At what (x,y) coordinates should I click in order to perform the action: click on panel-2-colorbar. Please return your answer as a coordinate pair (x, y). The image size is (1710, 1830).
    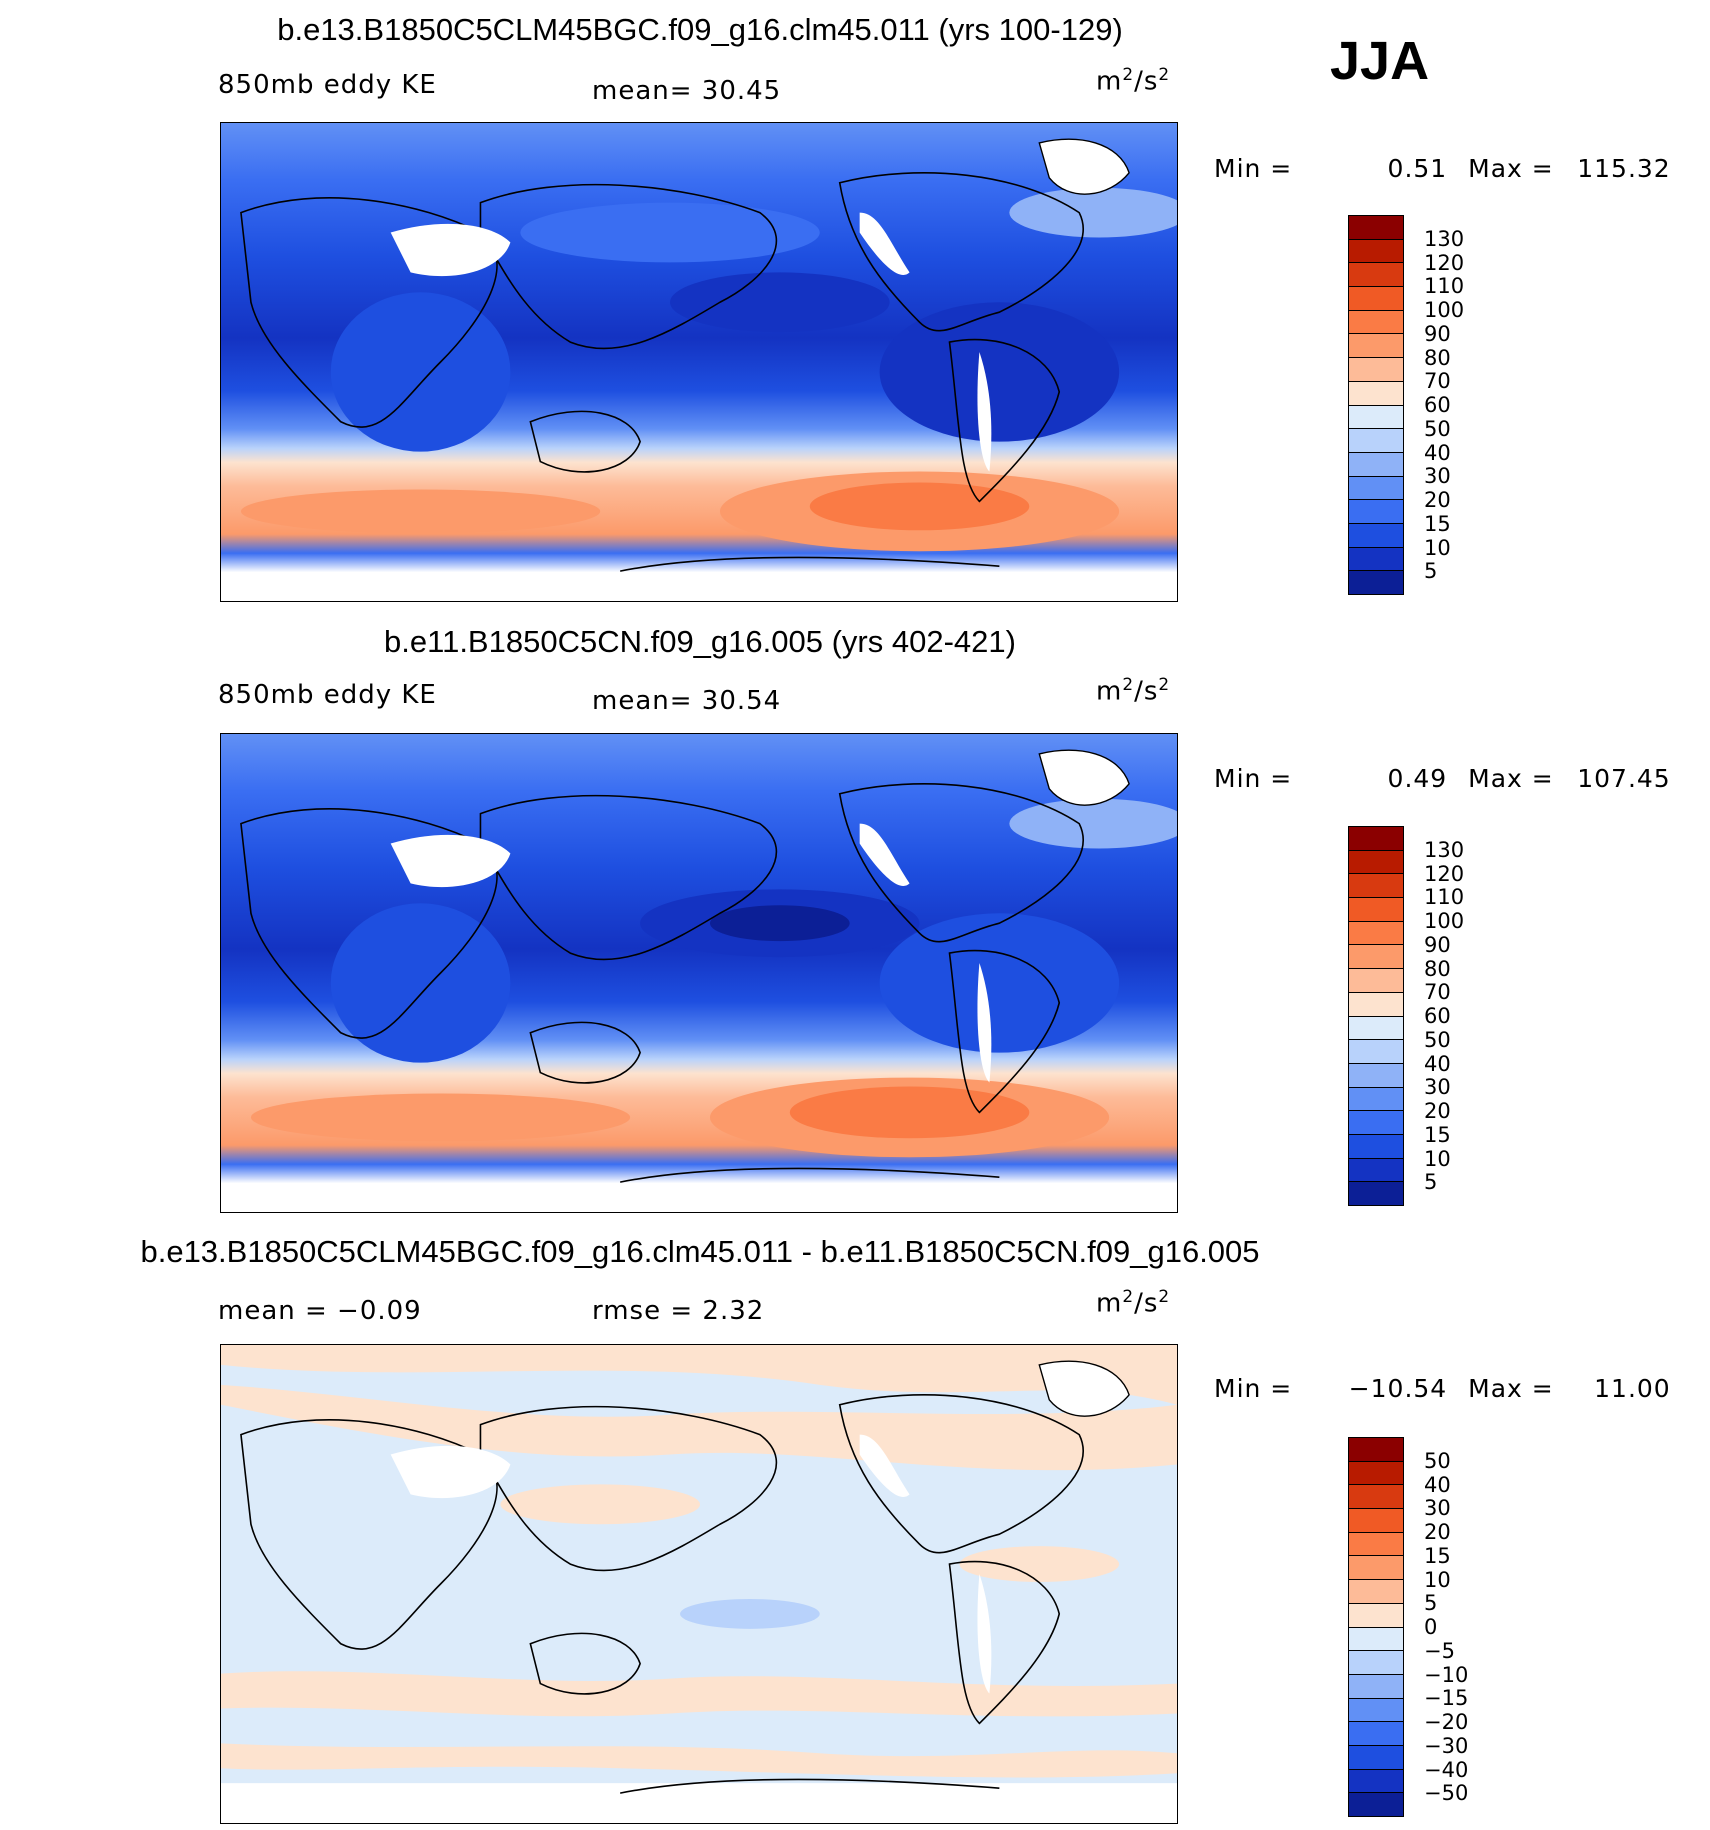
    Looking at the image, I should click on (1376, 1016).